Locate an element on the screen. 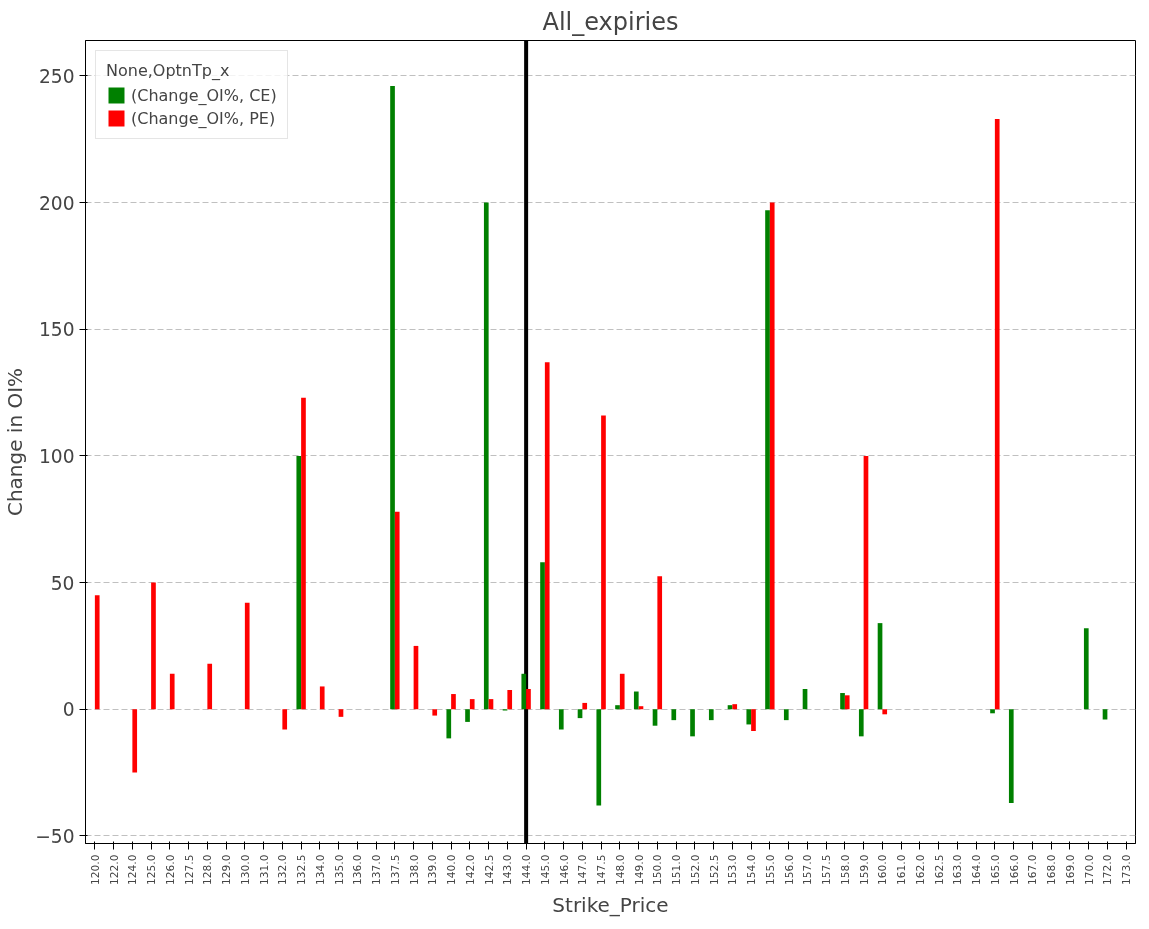 This screenshot has height=929, width=1149. x-tick-label: 148.0 is located at coordinates (620, 870).